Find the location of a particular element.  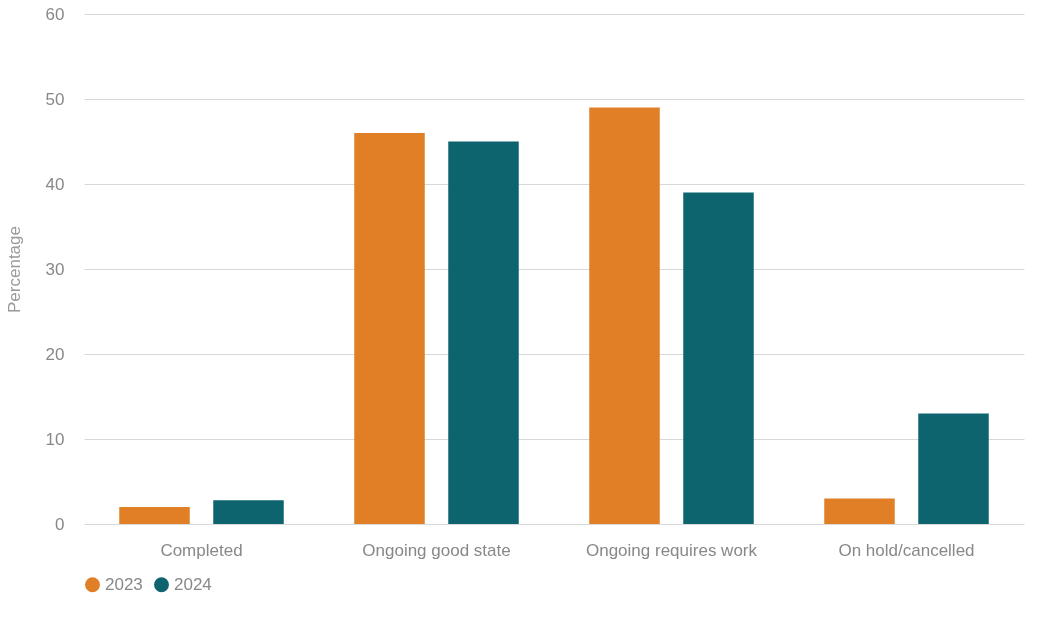

x-tick-label: Ongoing requires work is located at coordinates (671, 550).